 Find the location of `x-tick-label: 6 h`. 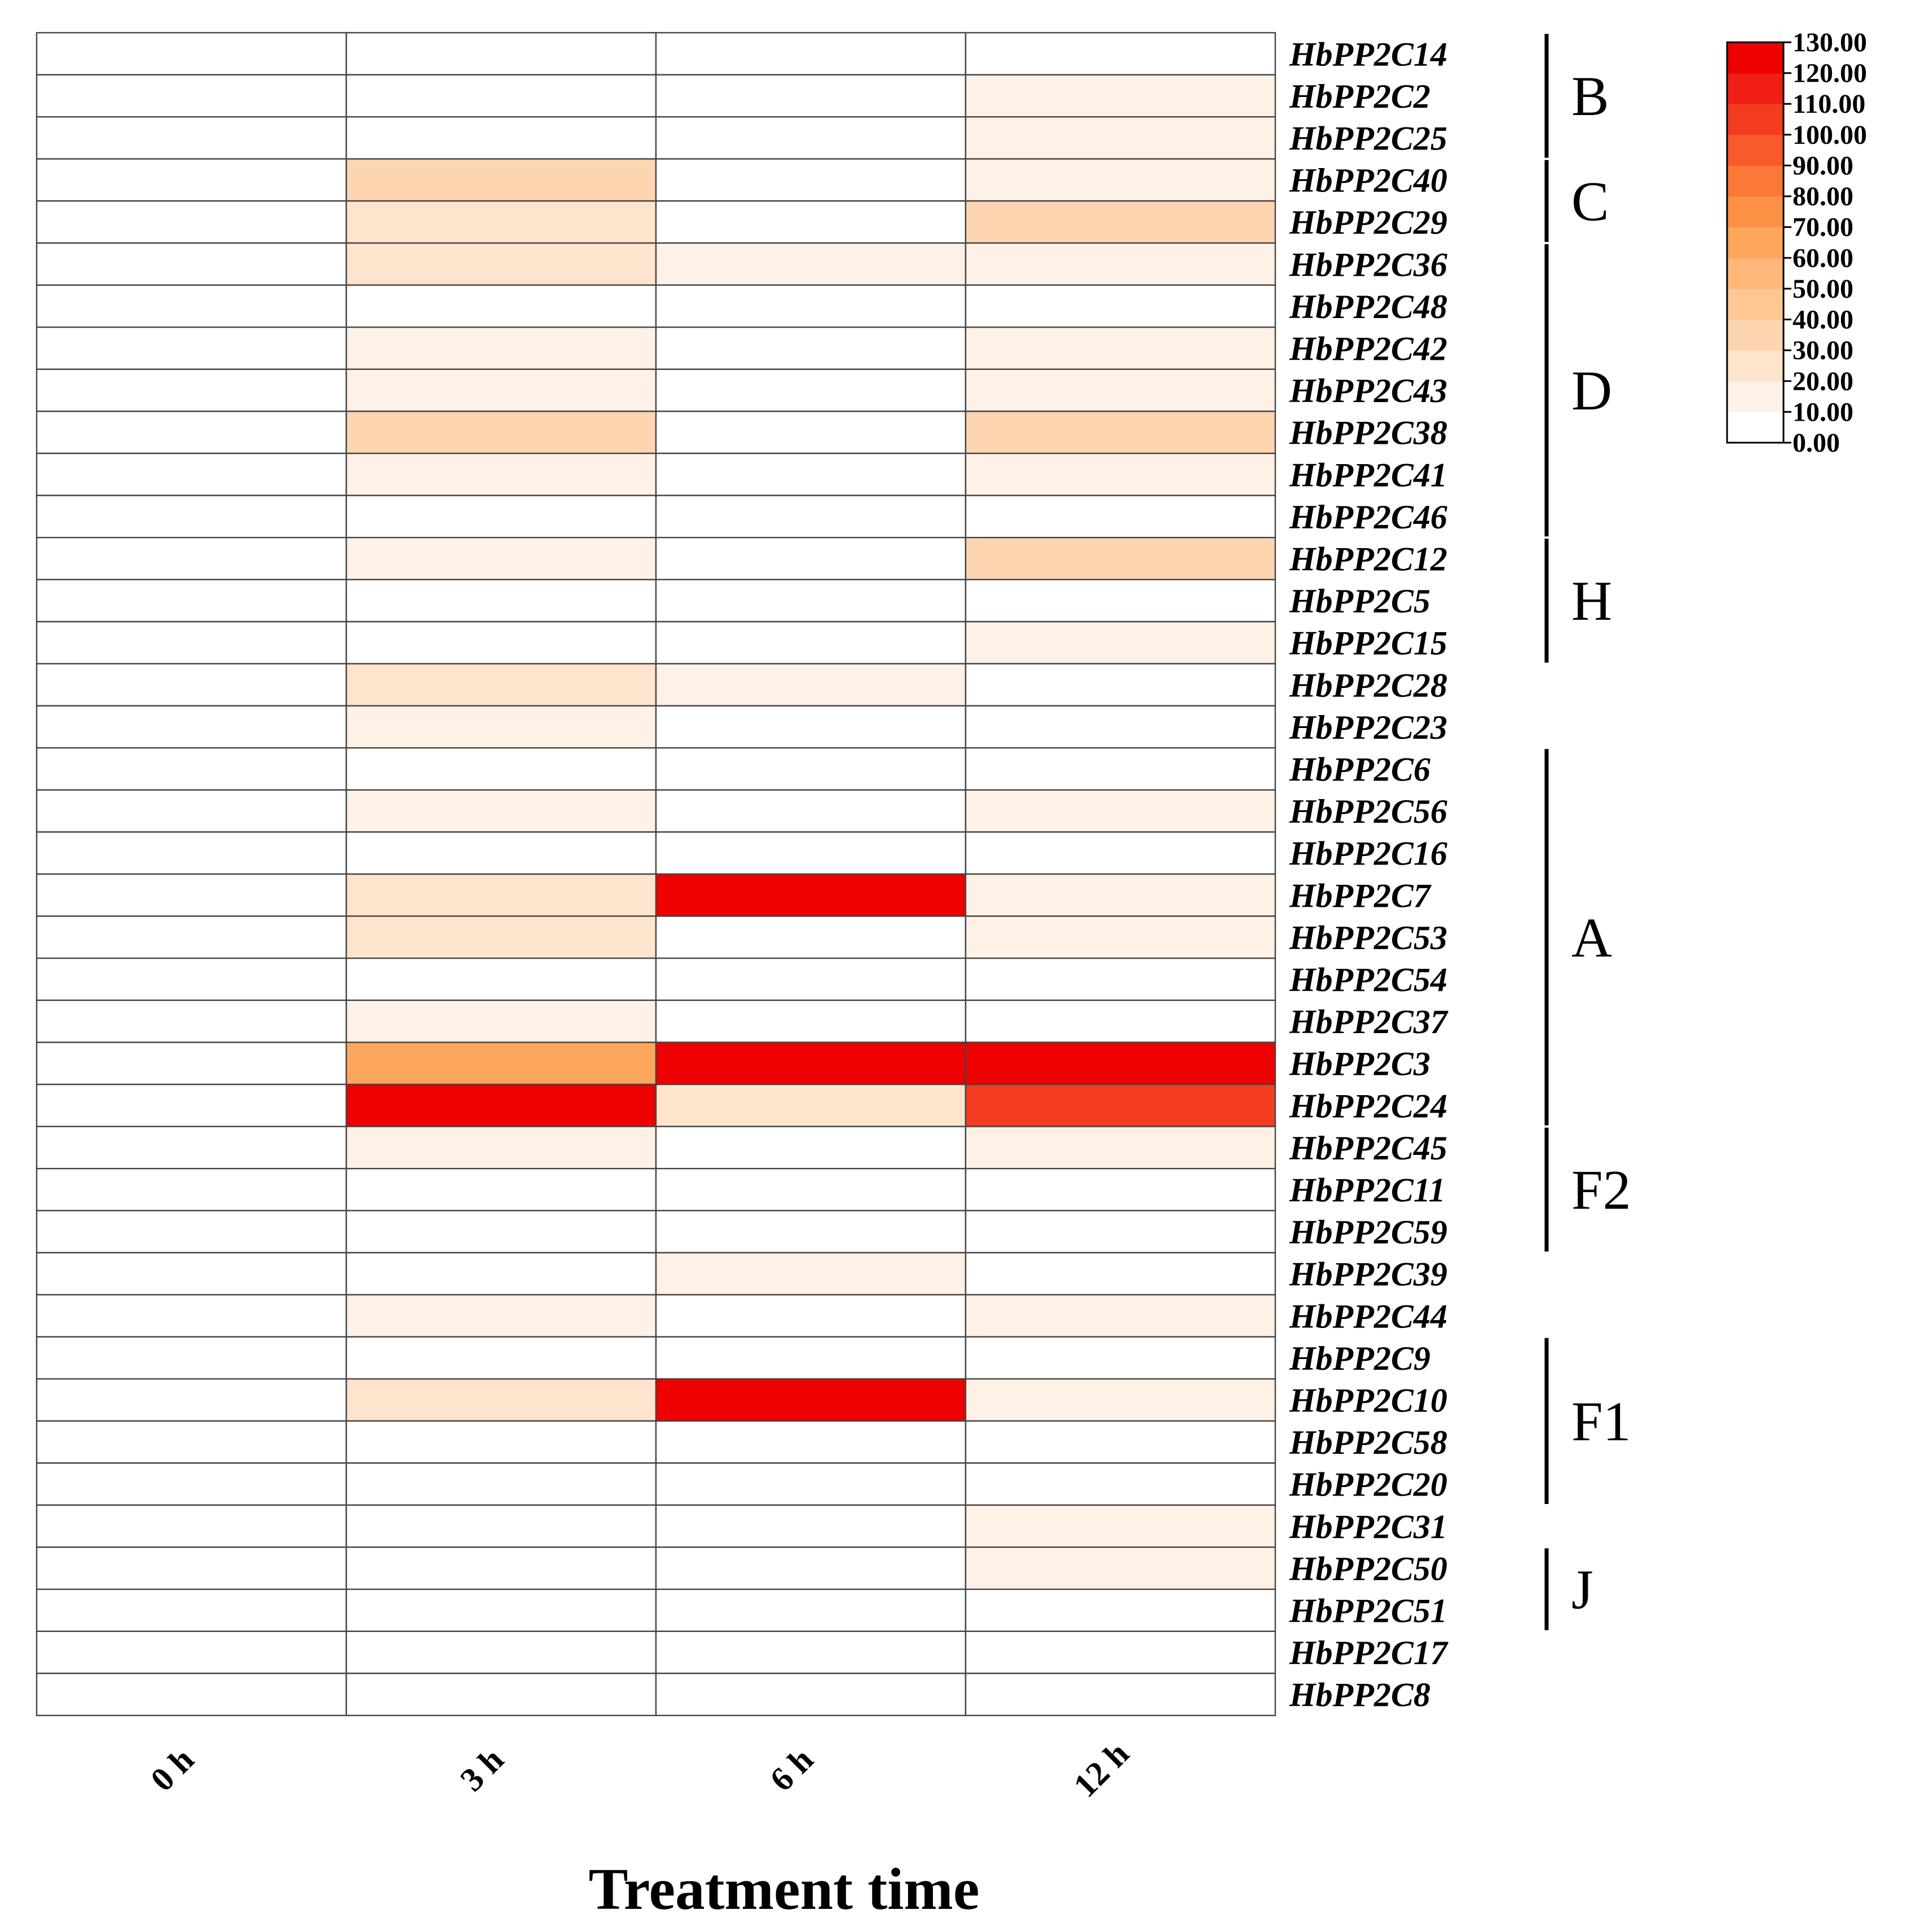

x-tick-label: 6 h is located at coordinates (791, 1769).